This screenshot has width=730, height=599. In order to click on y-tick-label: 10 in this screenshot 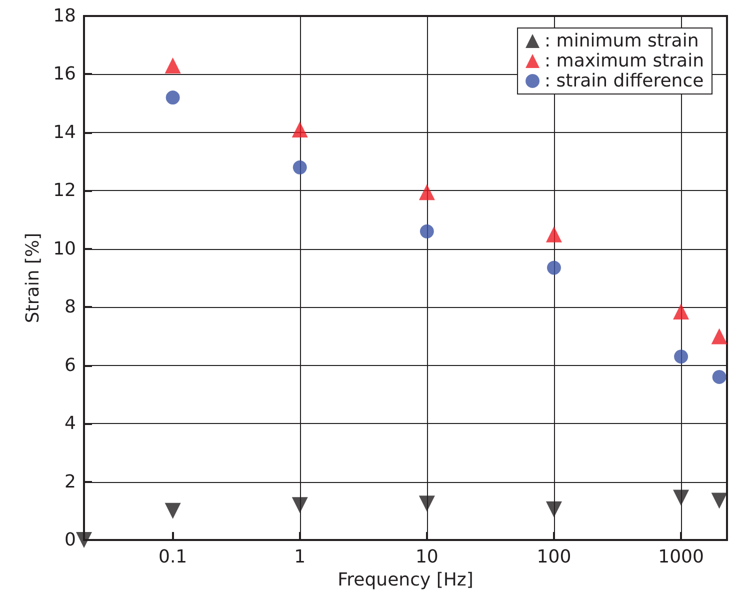, I will do `click(64, 249)`.